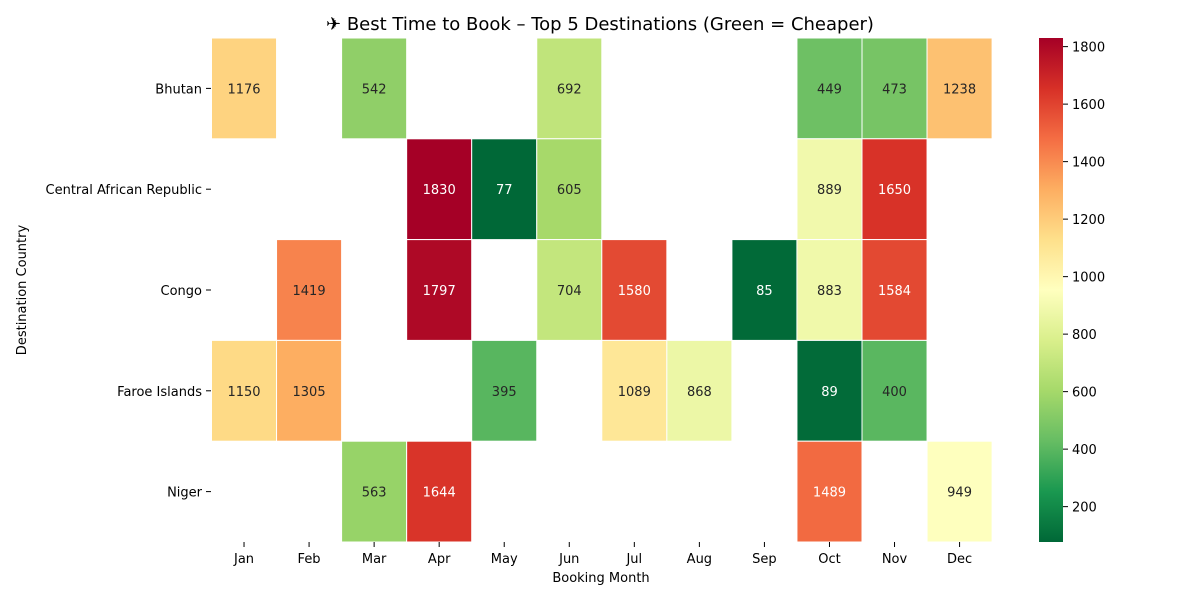  I want to click on colorbar-tick-label: 1000, so click(1088, 278).